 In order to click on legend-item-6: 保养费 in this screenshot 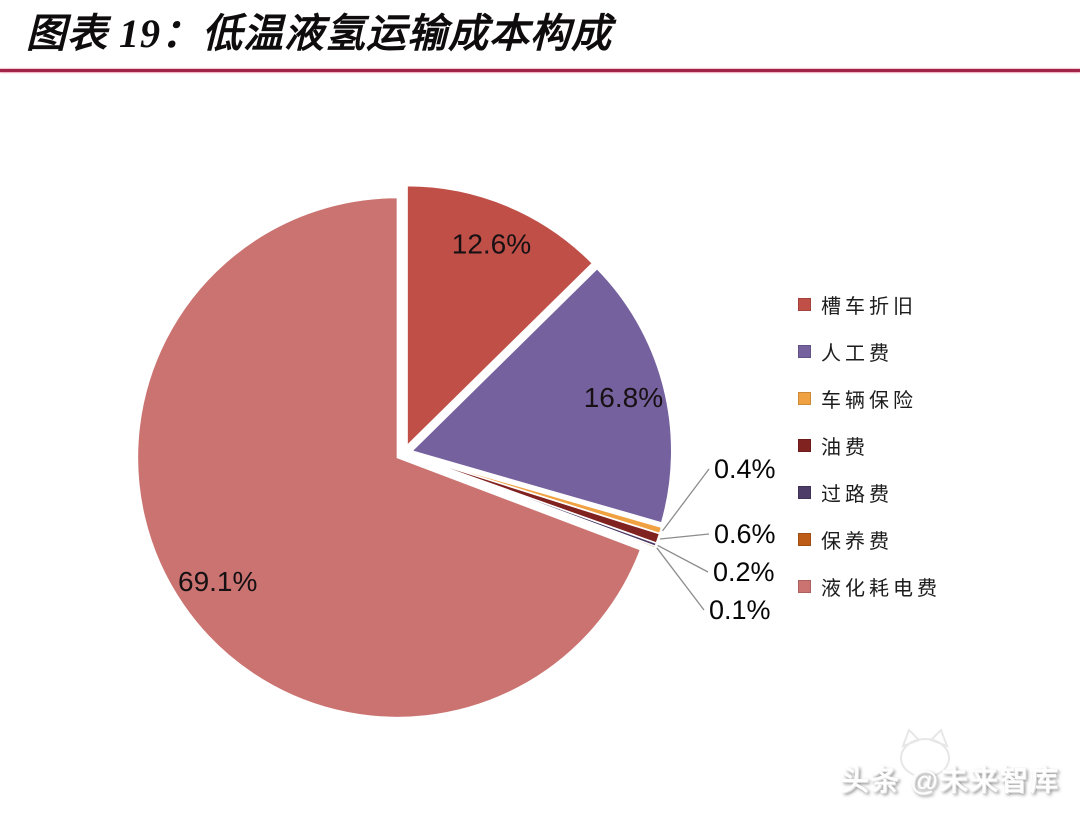, I will do `click(869, 541)`.